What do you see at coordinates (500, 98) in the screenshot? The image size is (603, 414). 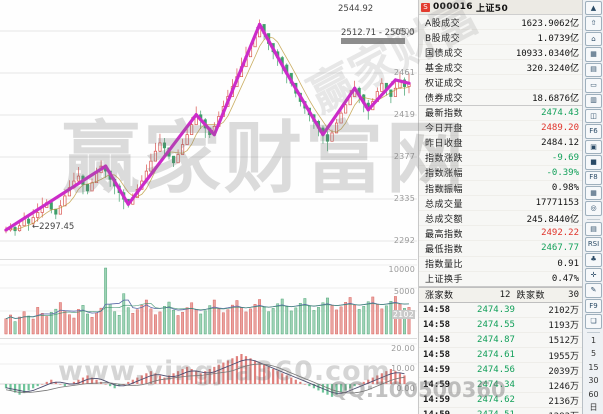 I see `quote-row: 债券成交 18.6876亿` at bounding box center [500, 98].